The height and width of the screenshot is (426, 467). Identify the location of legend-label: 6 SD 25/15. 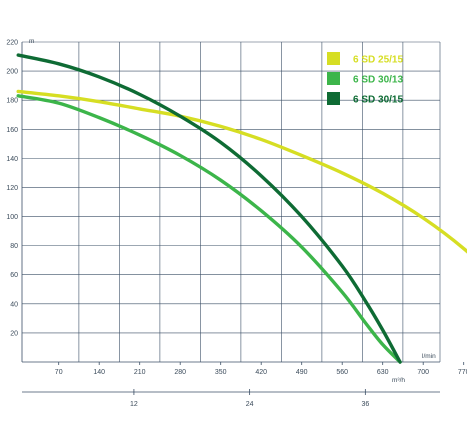
(378, 60).